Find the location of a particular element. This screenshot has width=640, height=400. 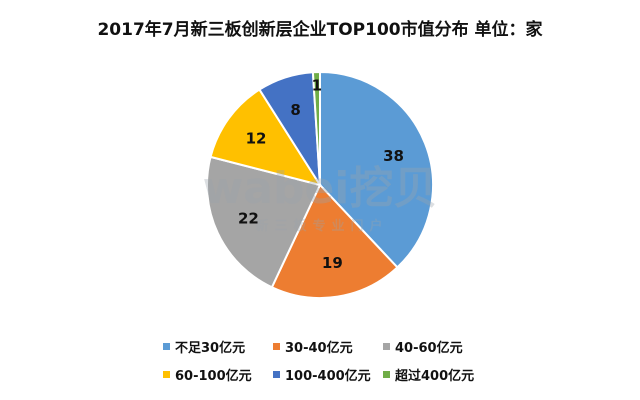

legend-item: 不足30亿元 is located at coordinates (204, 348).